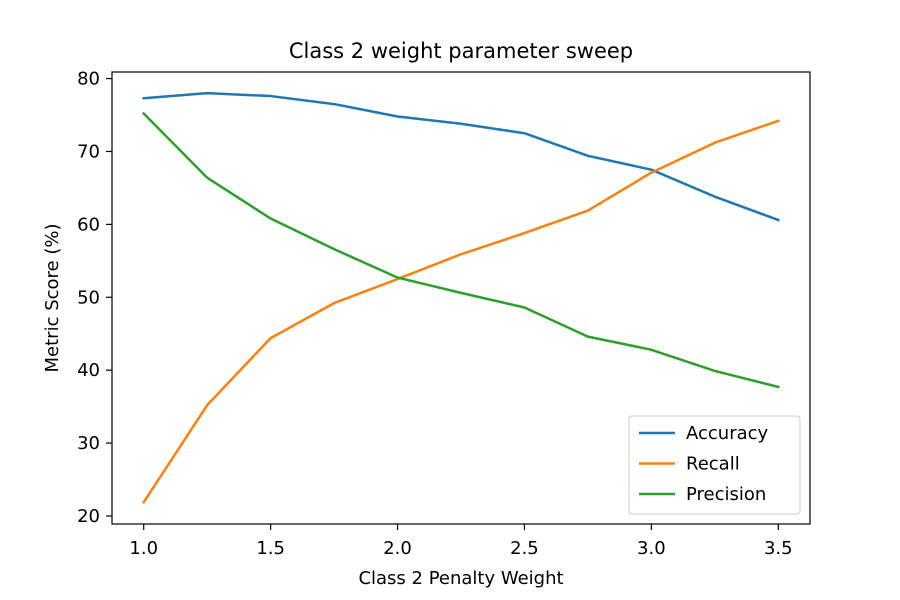 The image size is (900, 600). What do you see at coordinates (461, 541) in the screenshot?
I see `x-axis: 1.0 1.5 2.0 2.5 3.0 3.5` at bounding box center [461, 541].